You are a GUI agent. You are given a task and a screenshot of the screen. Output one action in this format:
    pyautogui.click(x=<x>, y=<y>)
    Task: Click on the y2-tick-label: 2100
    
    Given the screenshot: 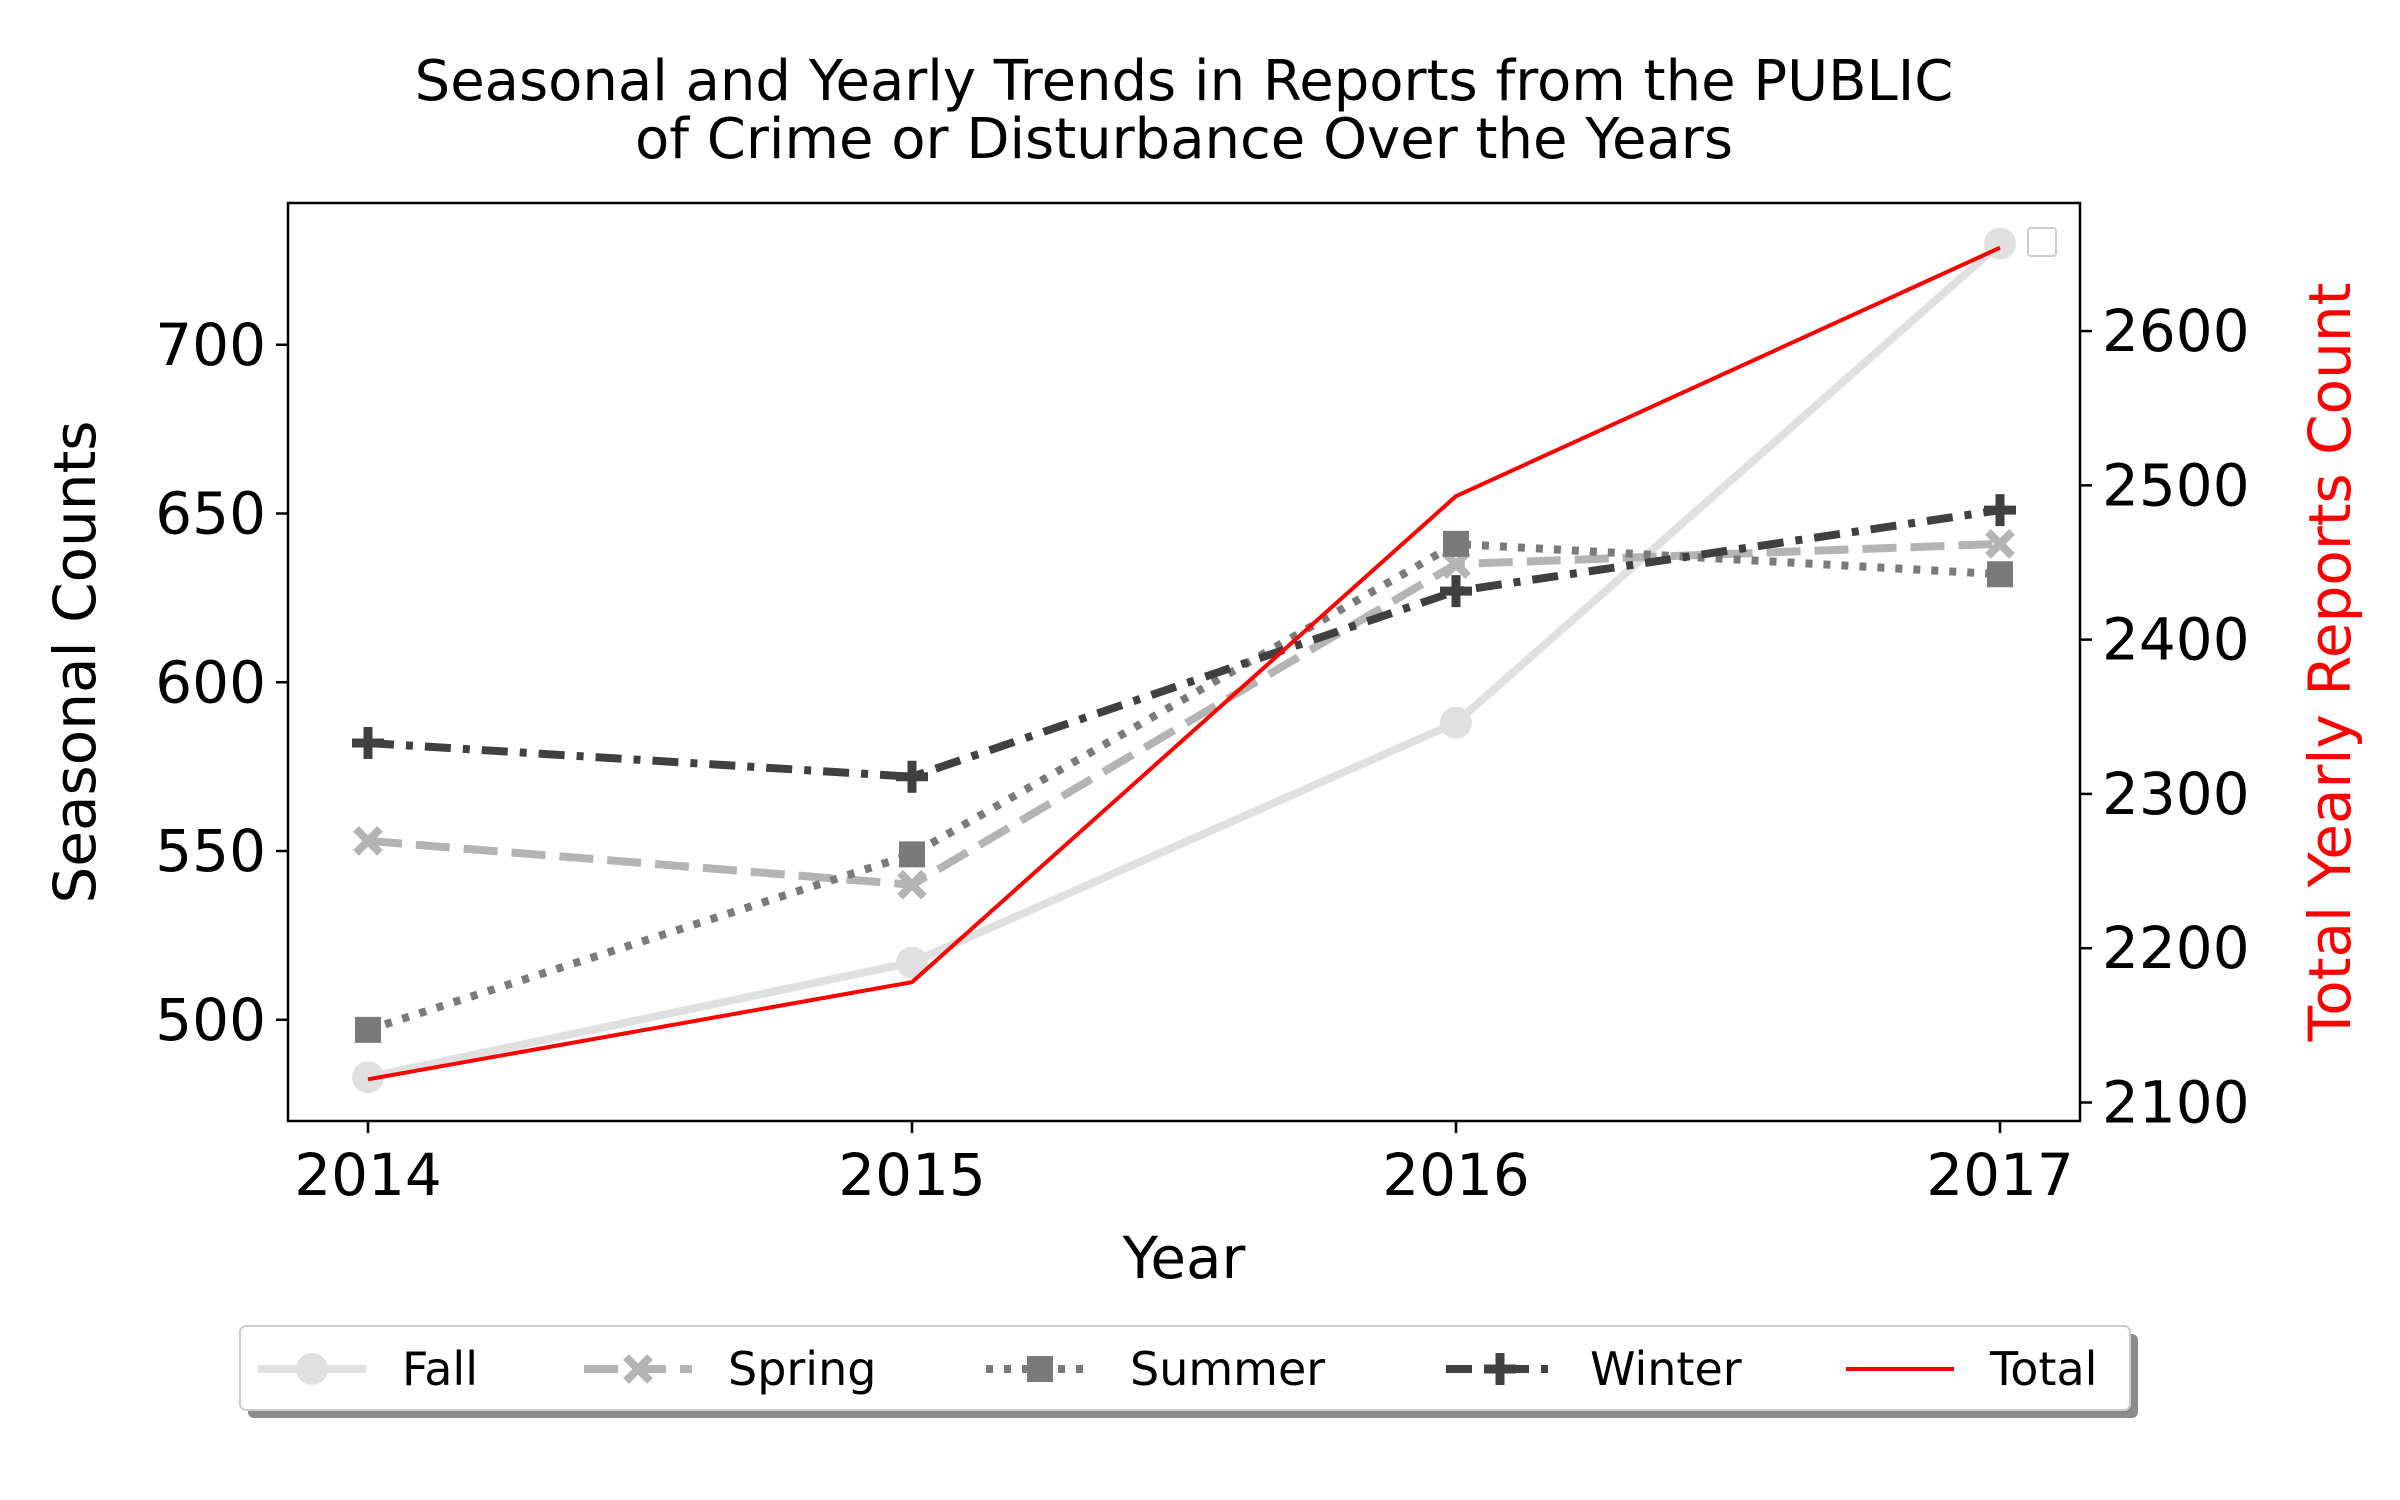 What is the action you would take?
    pyautogui.click(x=2176, y=1102)
    